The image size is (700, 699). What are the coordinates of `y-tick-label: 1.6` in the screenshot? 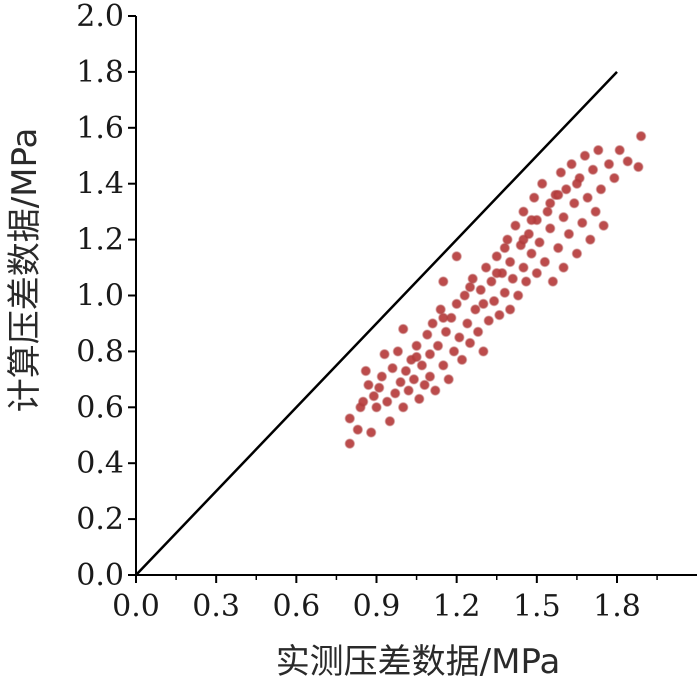 It's located at (100, 128).